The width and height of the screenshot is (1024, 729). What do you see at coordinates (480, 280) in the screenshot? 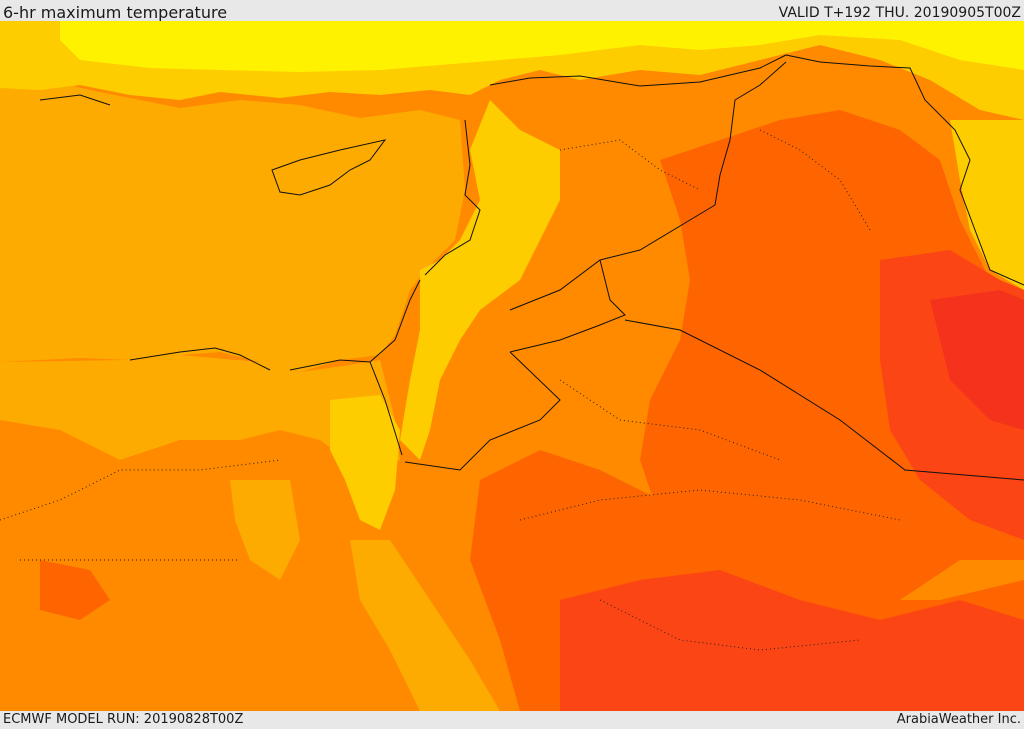
I see `levant-yellow` at bounding box center [480, 280].